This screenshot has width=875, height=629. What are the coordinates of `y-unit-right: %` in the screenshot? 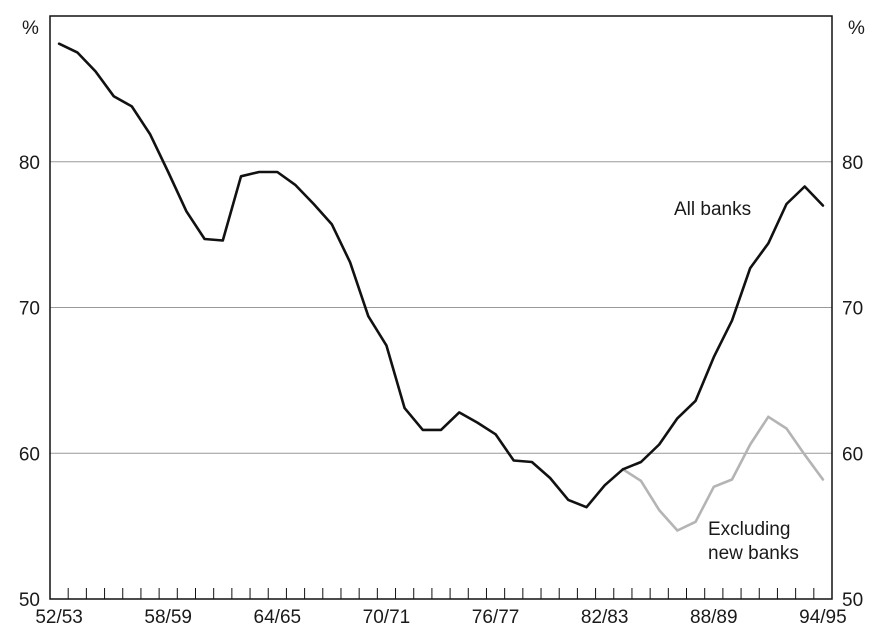 It's located at (856, 28).